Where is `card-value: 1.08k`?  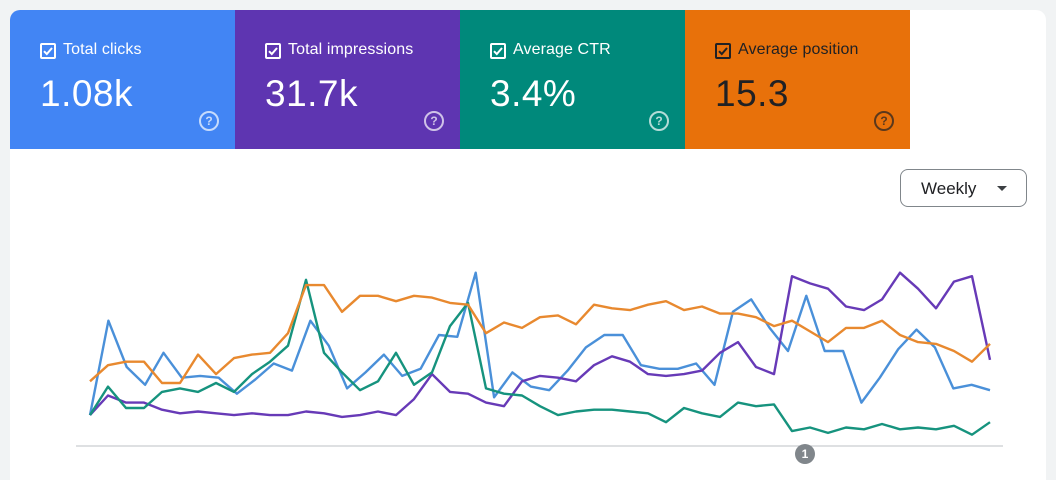 card-value: 1.08k is located at coordinates (87, 93).